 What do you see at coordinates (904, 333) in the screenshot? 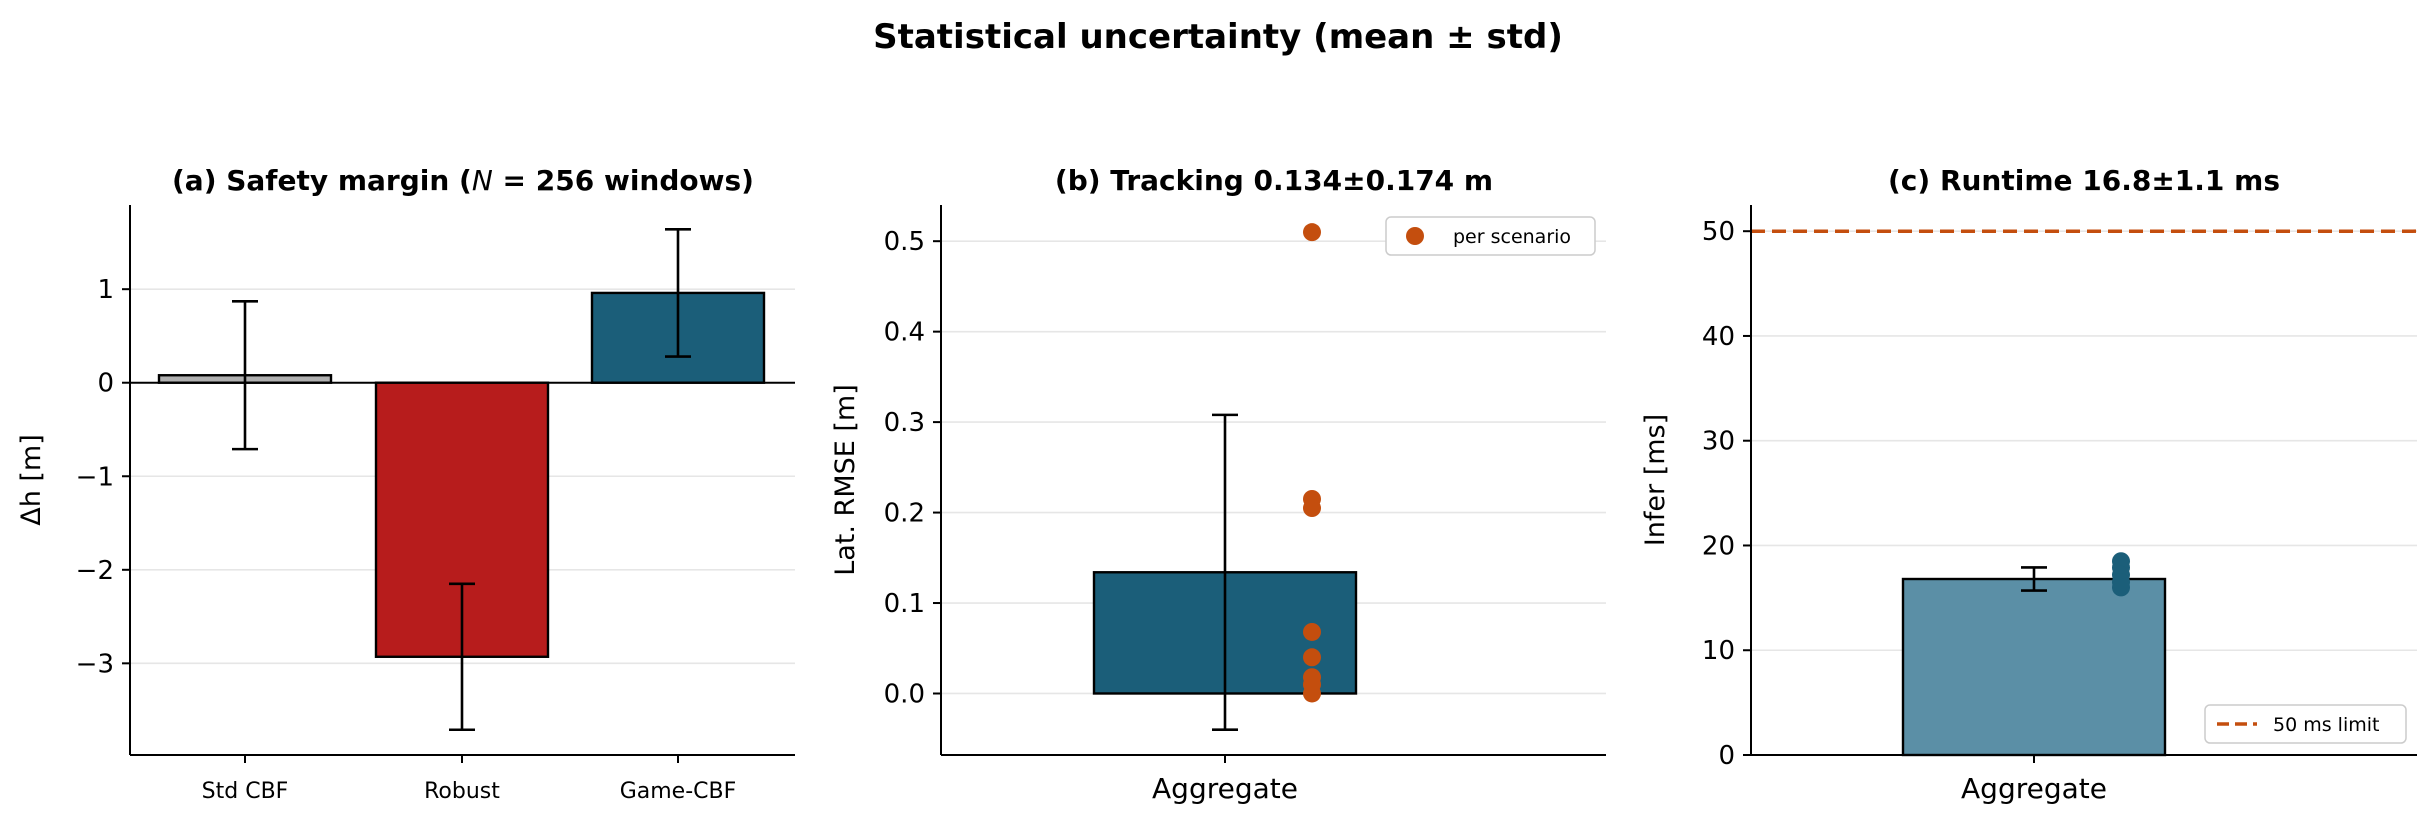
I see `y-tick-label: 0.4` at bounding box center [904, 333].